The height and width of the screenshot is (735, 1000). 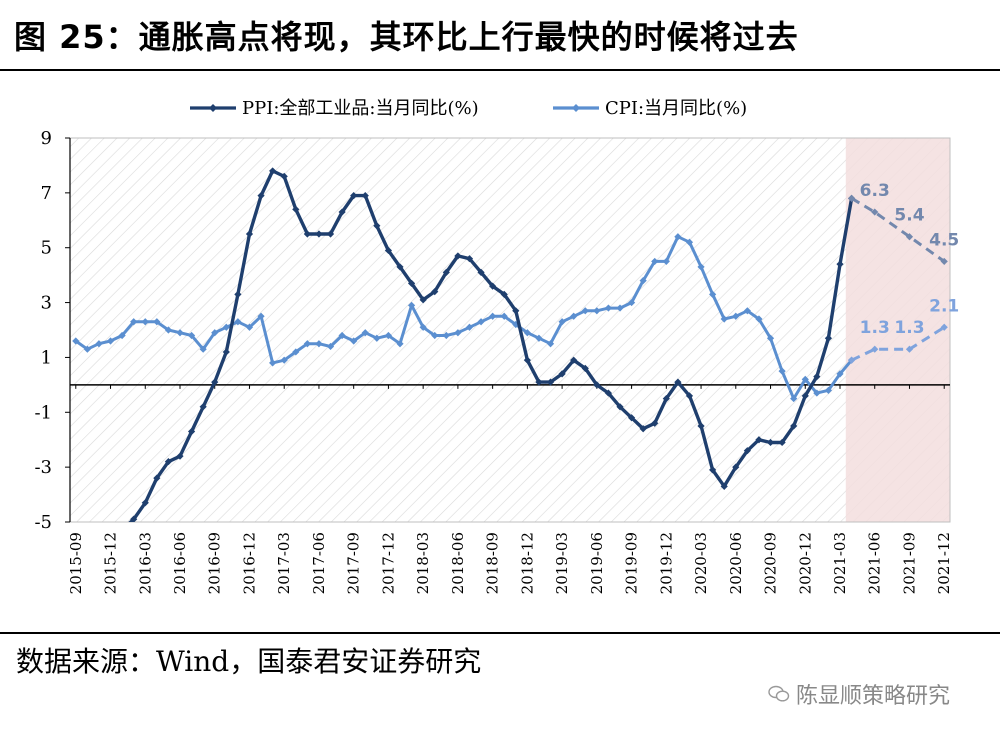 What do you see at coordinates (875, 563) in the screenshot?
I see `x-tick-label: 2021-06` at bounding box center [875, 563].